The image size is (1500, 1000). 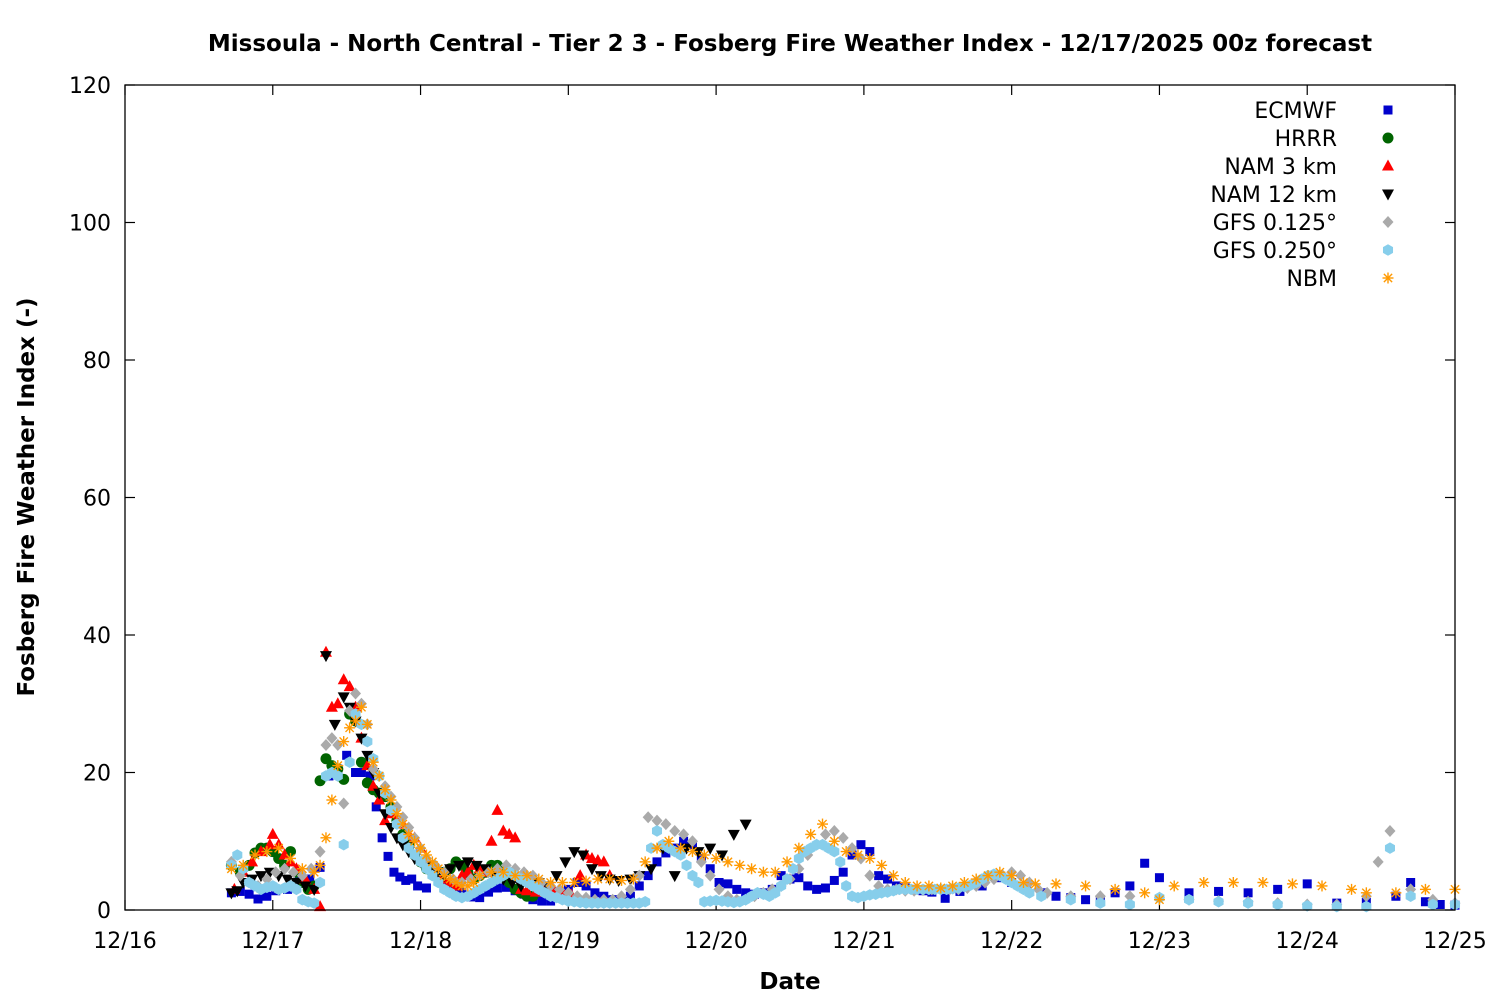 I want to click on y-tick-label: 40, so click(x=97, y=636).